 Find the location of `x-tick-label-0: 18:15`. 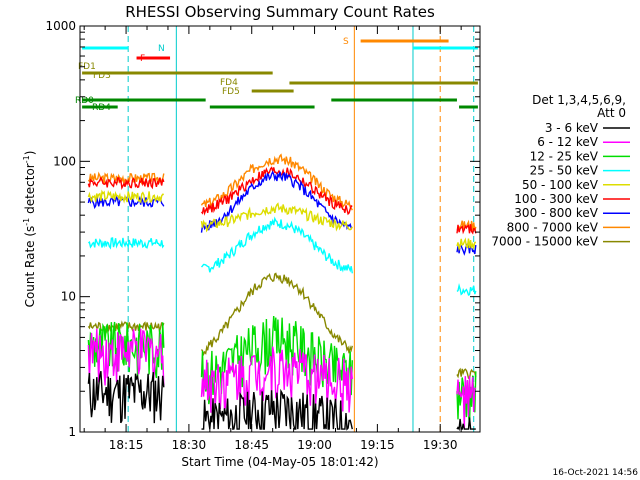

x-tick-label-0: 18:15 is located at coordinates (126, 445).